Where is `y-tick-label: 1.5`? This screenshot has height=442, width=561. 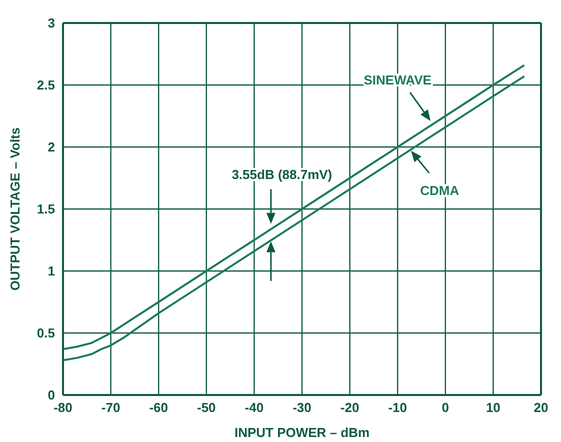
y-tick-label: 1.5 is located at coordinates (45, 209).